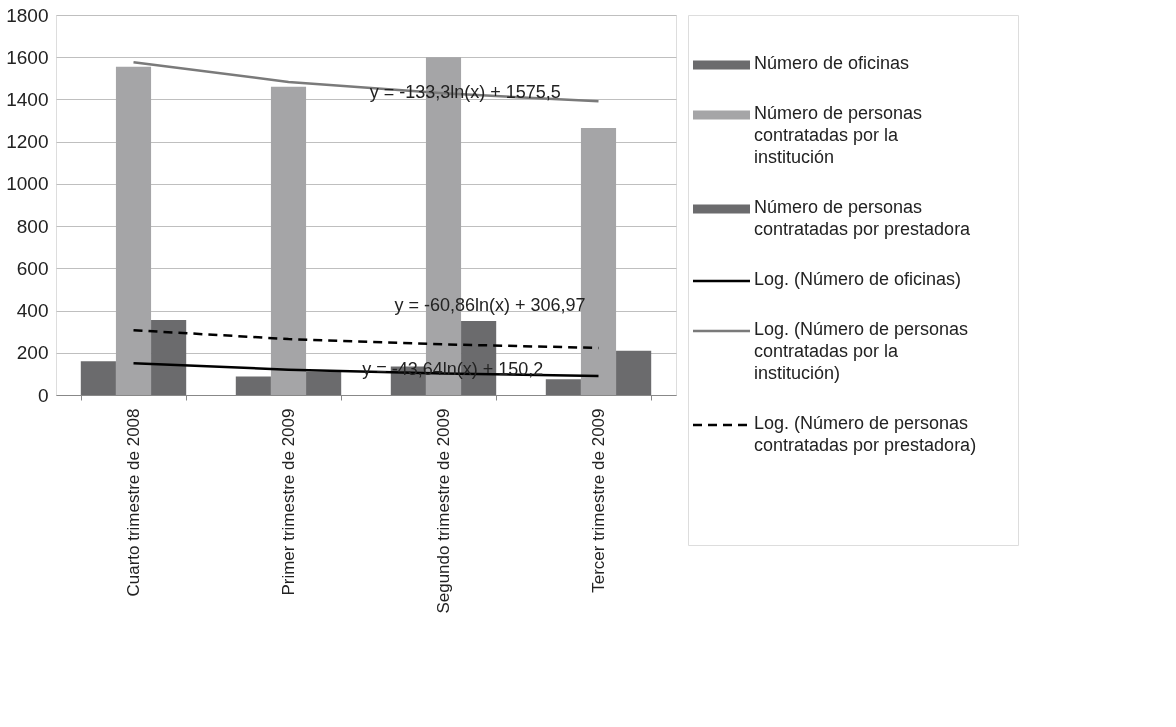 The image size is (1176, 727). Describe the element at coordinates (863, 218) in the screenshot. I see `legend-label: Número de personas contratadas por prestadora` at that location.